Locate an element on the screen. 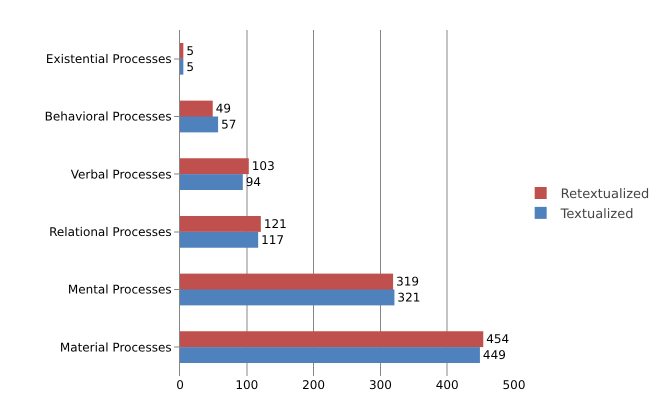 The width and height of the screenshot is (667, 416). data-label: 121 is located at coordinates (275, 223).